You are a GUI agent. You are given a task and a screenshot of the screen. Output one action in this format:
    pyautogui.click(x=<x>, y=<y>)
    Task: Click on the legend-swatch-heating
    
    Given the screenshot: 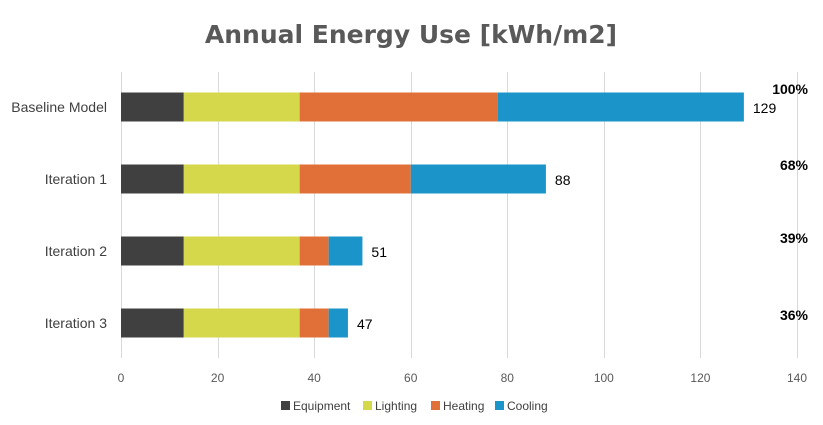 What is the action you would take?
    pyautogui.click(x=435, y=405)
    